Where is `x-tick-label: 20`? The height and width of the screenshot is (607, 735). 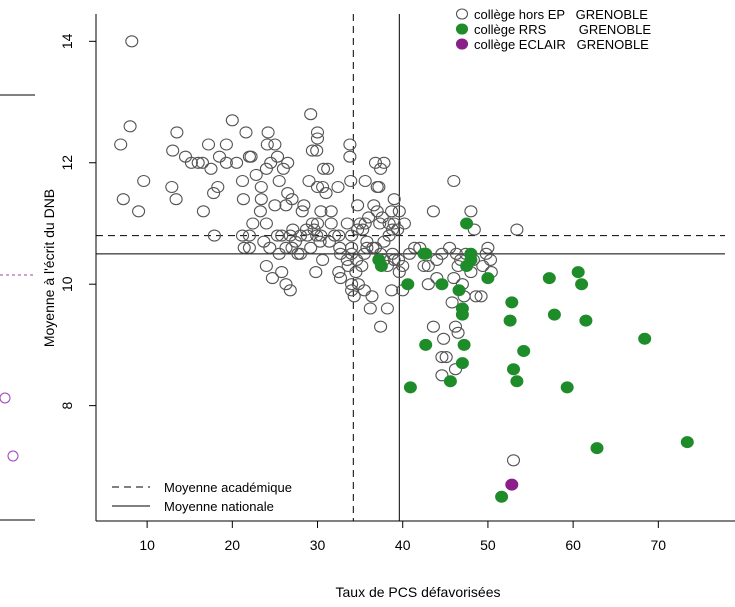 x-tick-label: 20 is located at coordinates (233, 545).